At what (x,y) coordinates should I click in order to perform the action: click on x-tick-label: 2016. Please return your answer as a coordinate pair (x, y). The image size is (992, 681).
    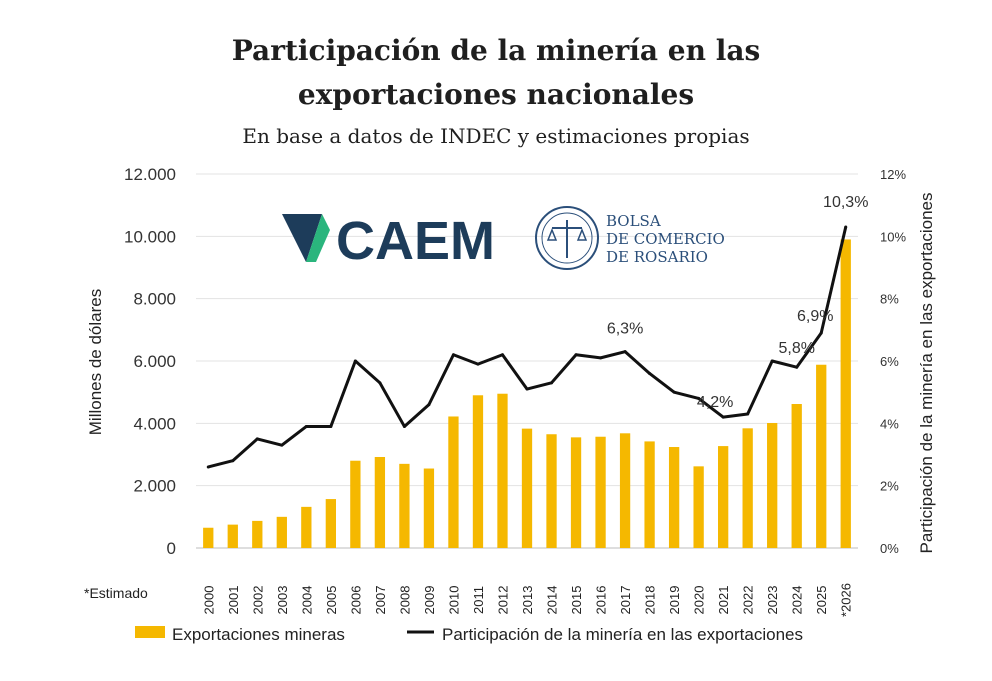
    Looking at the image, I should click on (601, 600).